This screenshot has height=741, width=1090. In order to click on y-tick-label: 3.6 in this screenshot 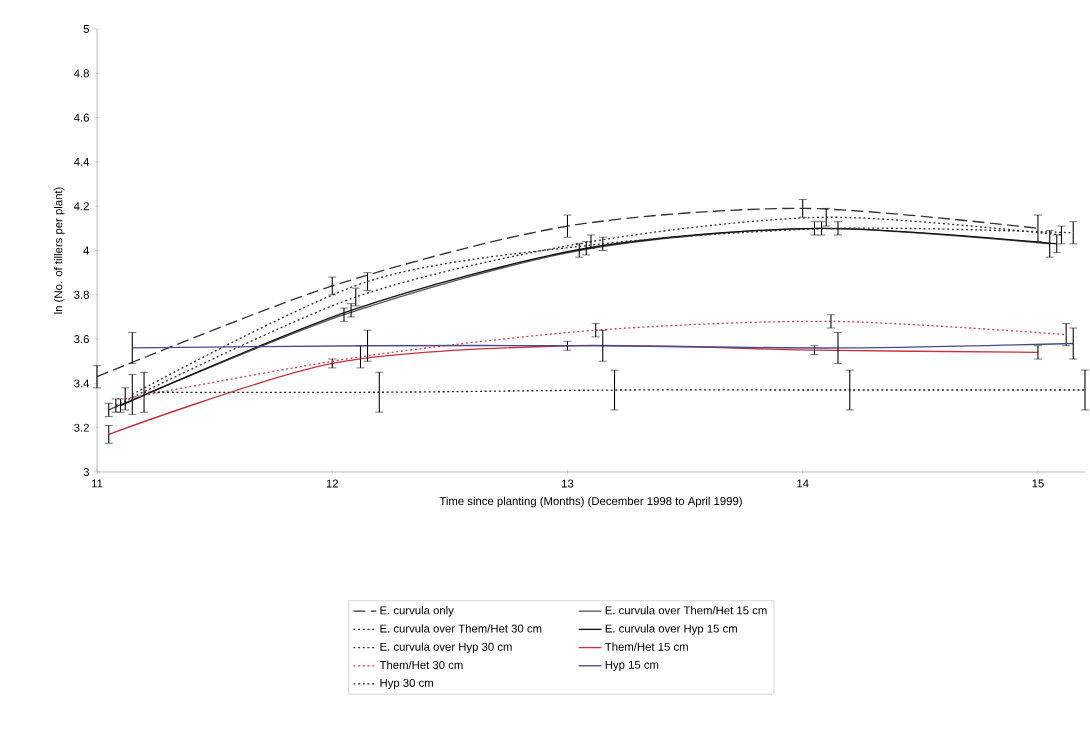, I will do `click(81, 339)`.